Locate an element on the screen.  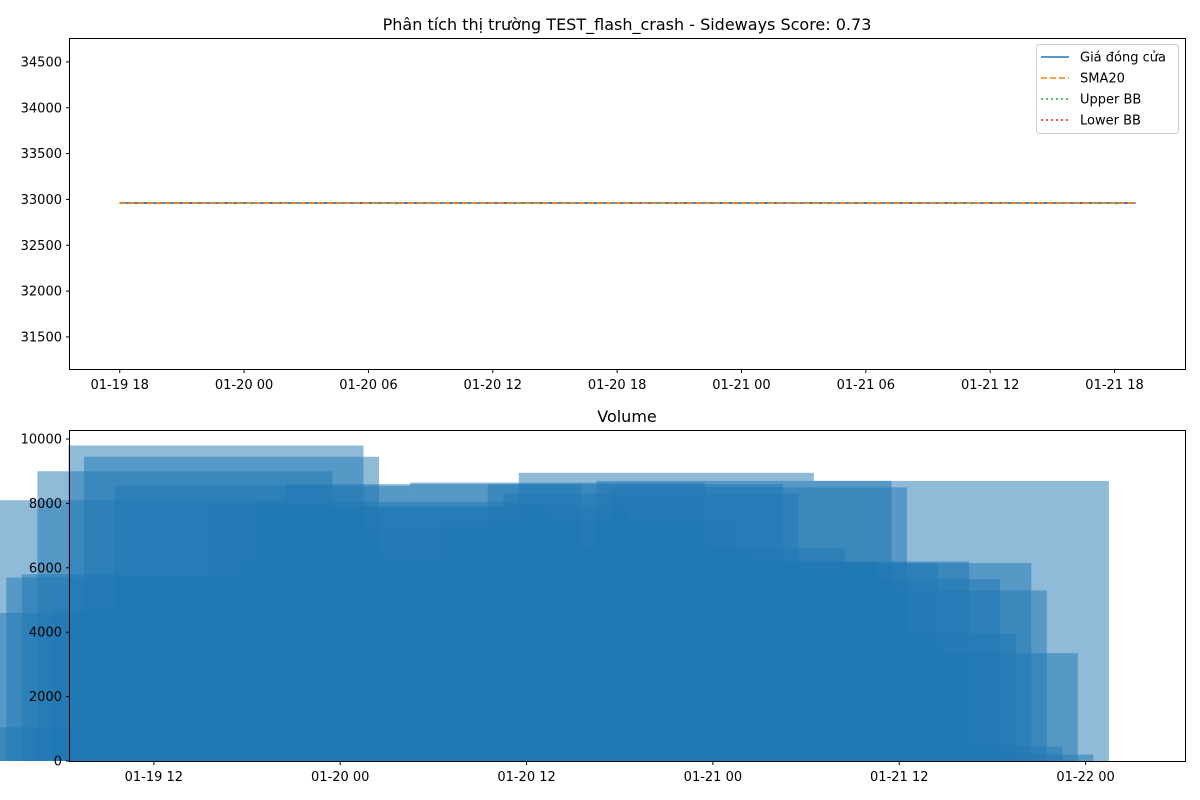
y-tick-label: 34000 is located at coordinates (41, 108).